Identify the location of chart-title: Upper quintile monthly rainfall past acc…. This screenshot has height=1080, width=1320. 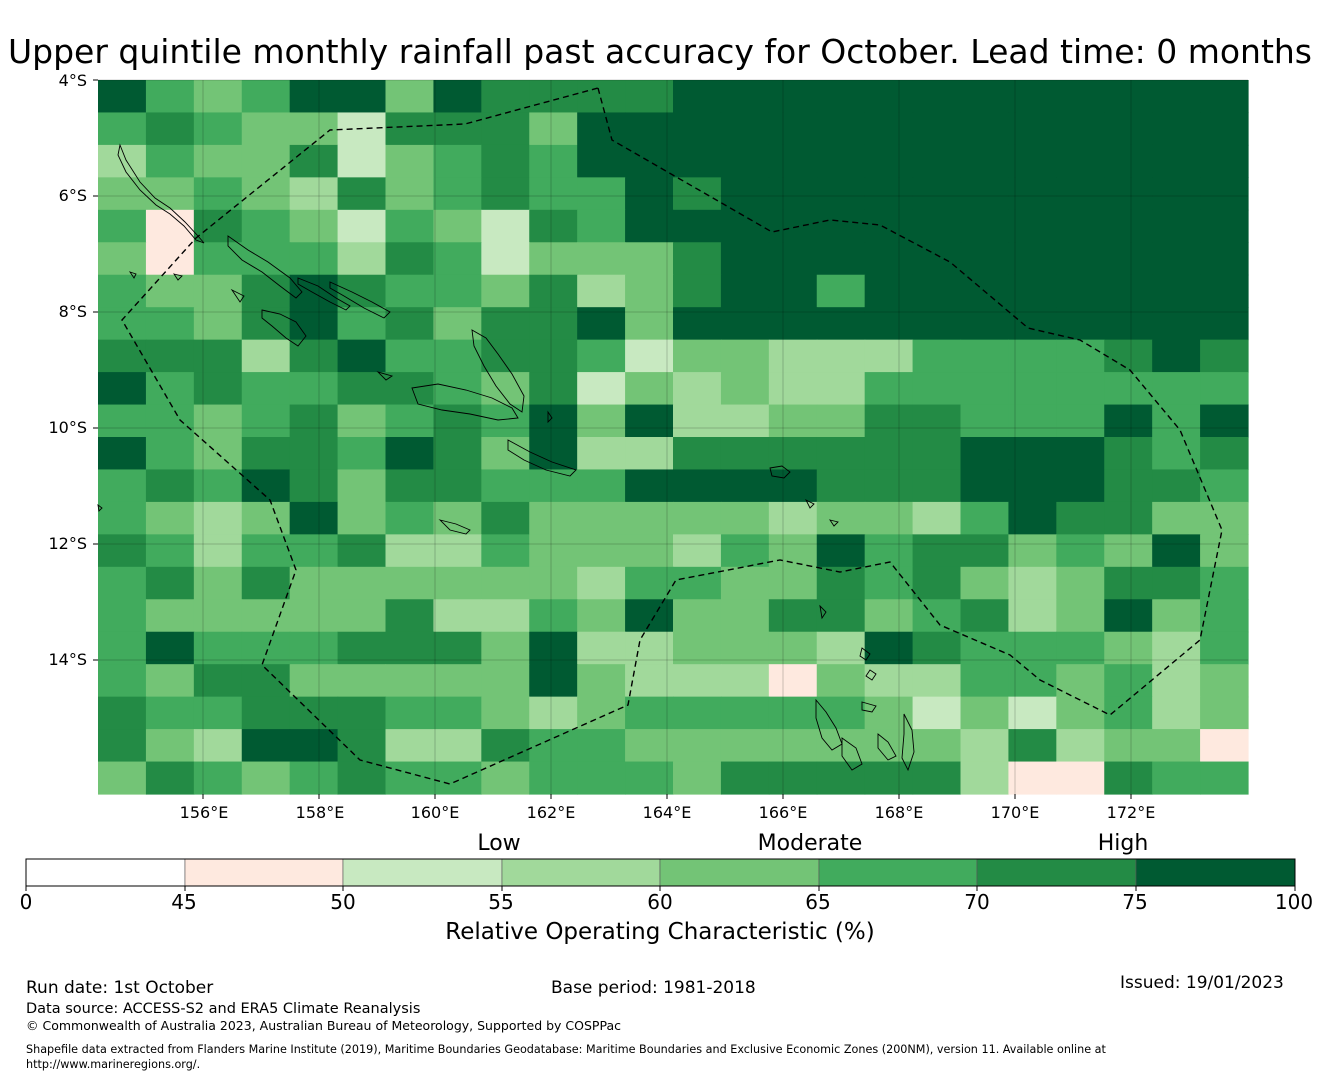
(659, 51).